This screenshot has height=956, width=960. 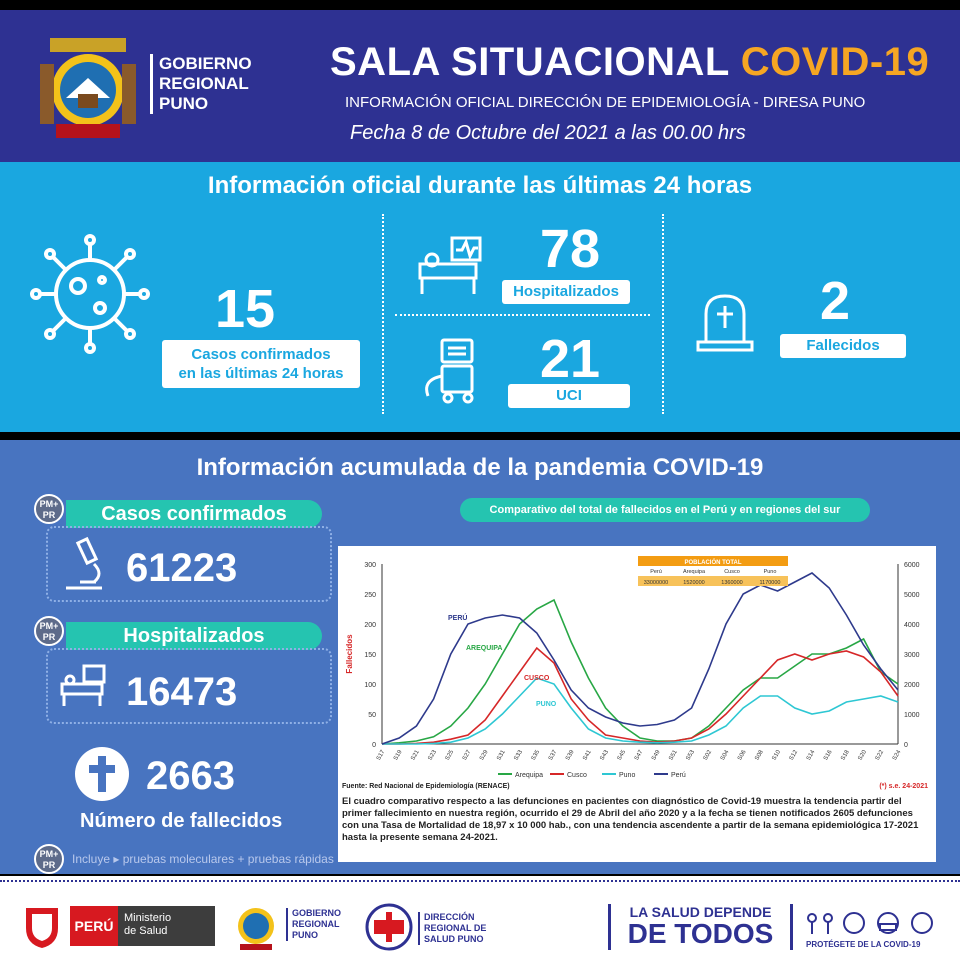 I want to click on x-tick-label: S33, so click(x=518, y=755).